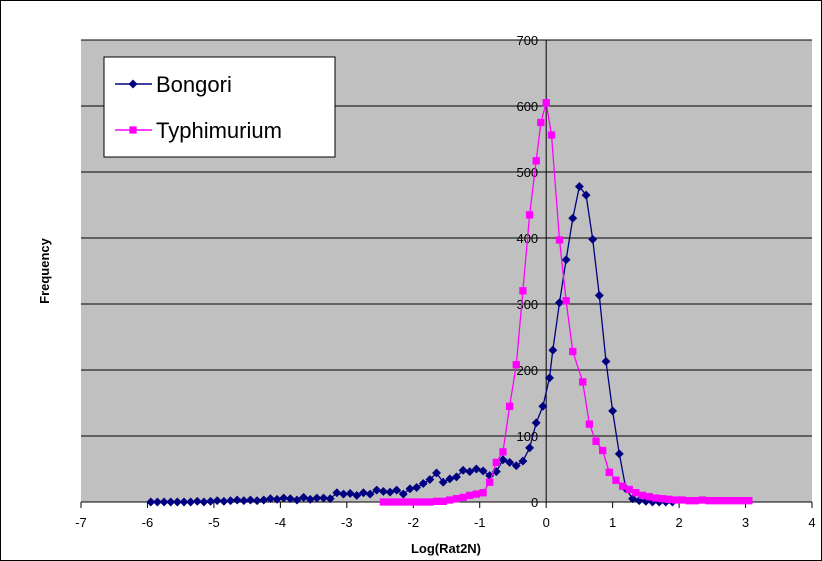 The width and height of the screenshot is (822, 561). I want to click on legend-box, so click(219, 107).